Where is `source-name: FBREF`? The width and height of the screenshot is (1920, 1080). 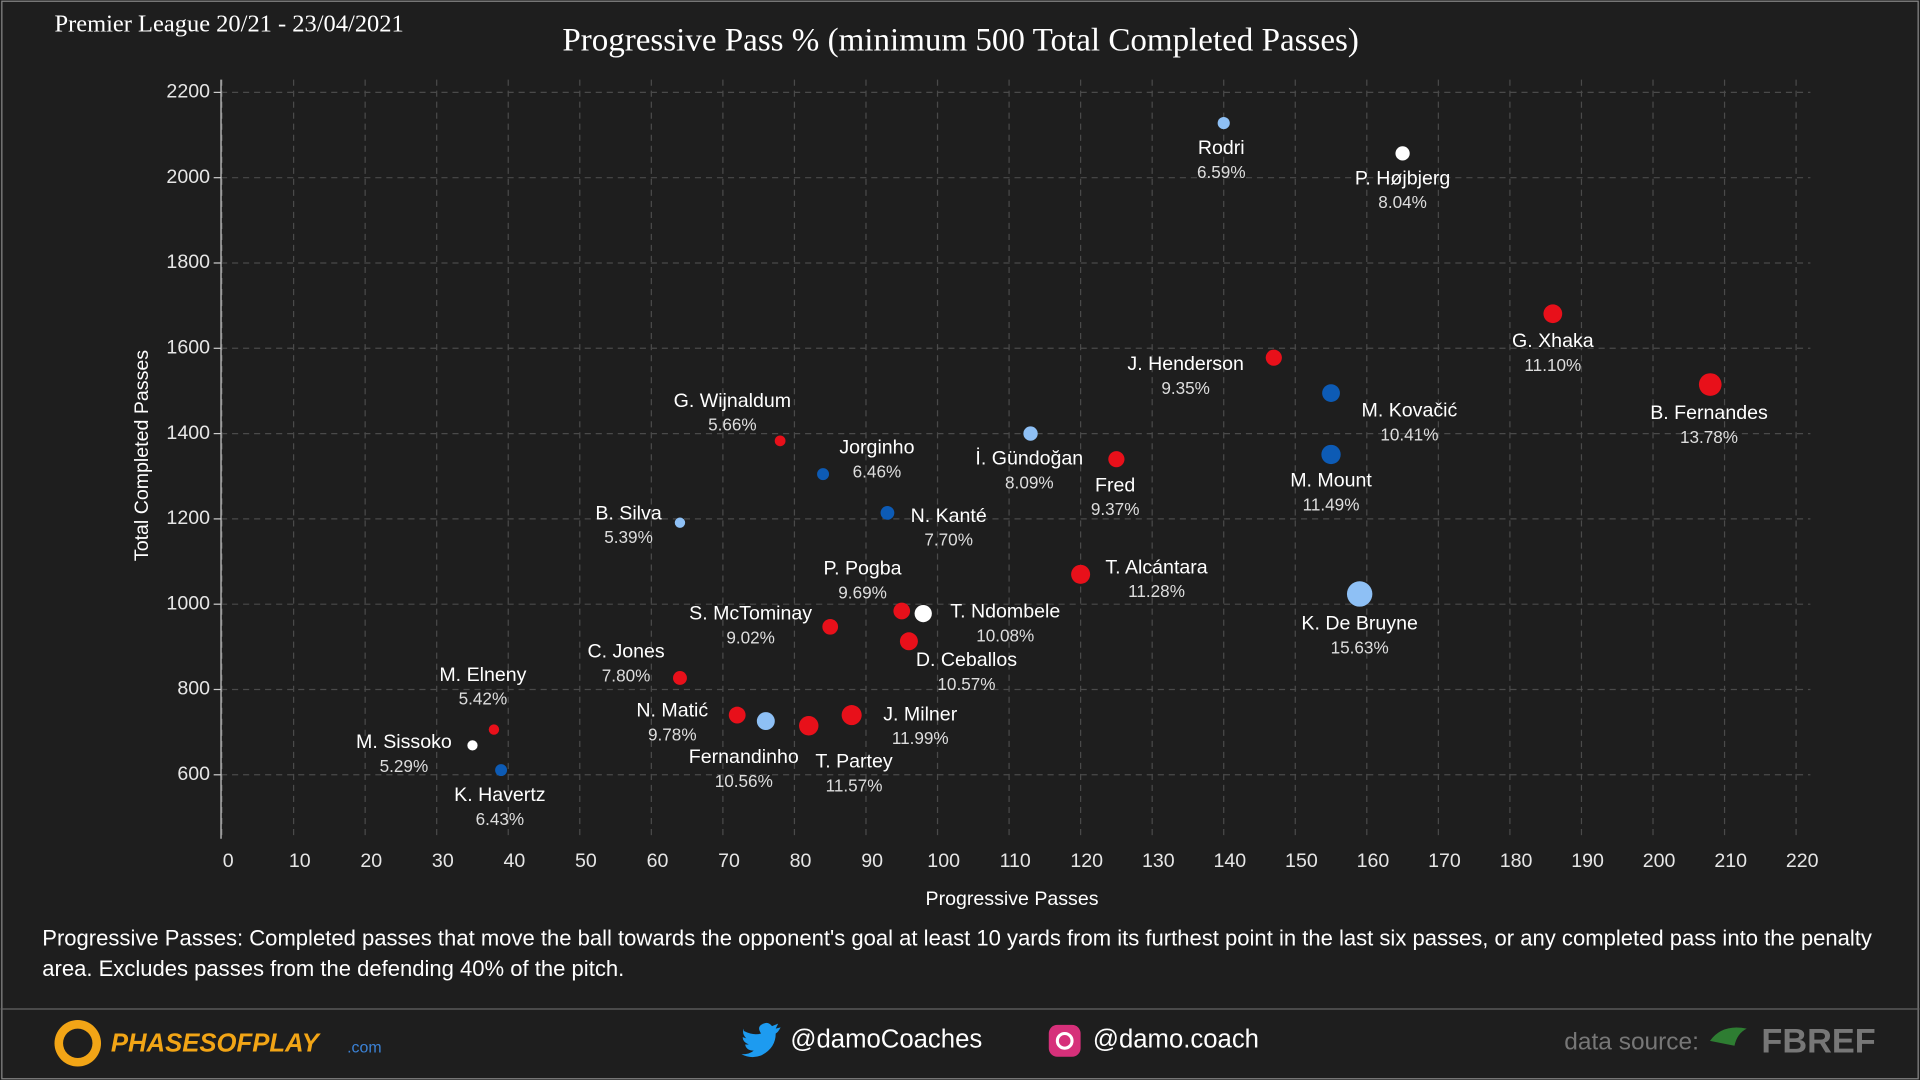 source-name: FBREF is located at coordinates (1818, 1041).